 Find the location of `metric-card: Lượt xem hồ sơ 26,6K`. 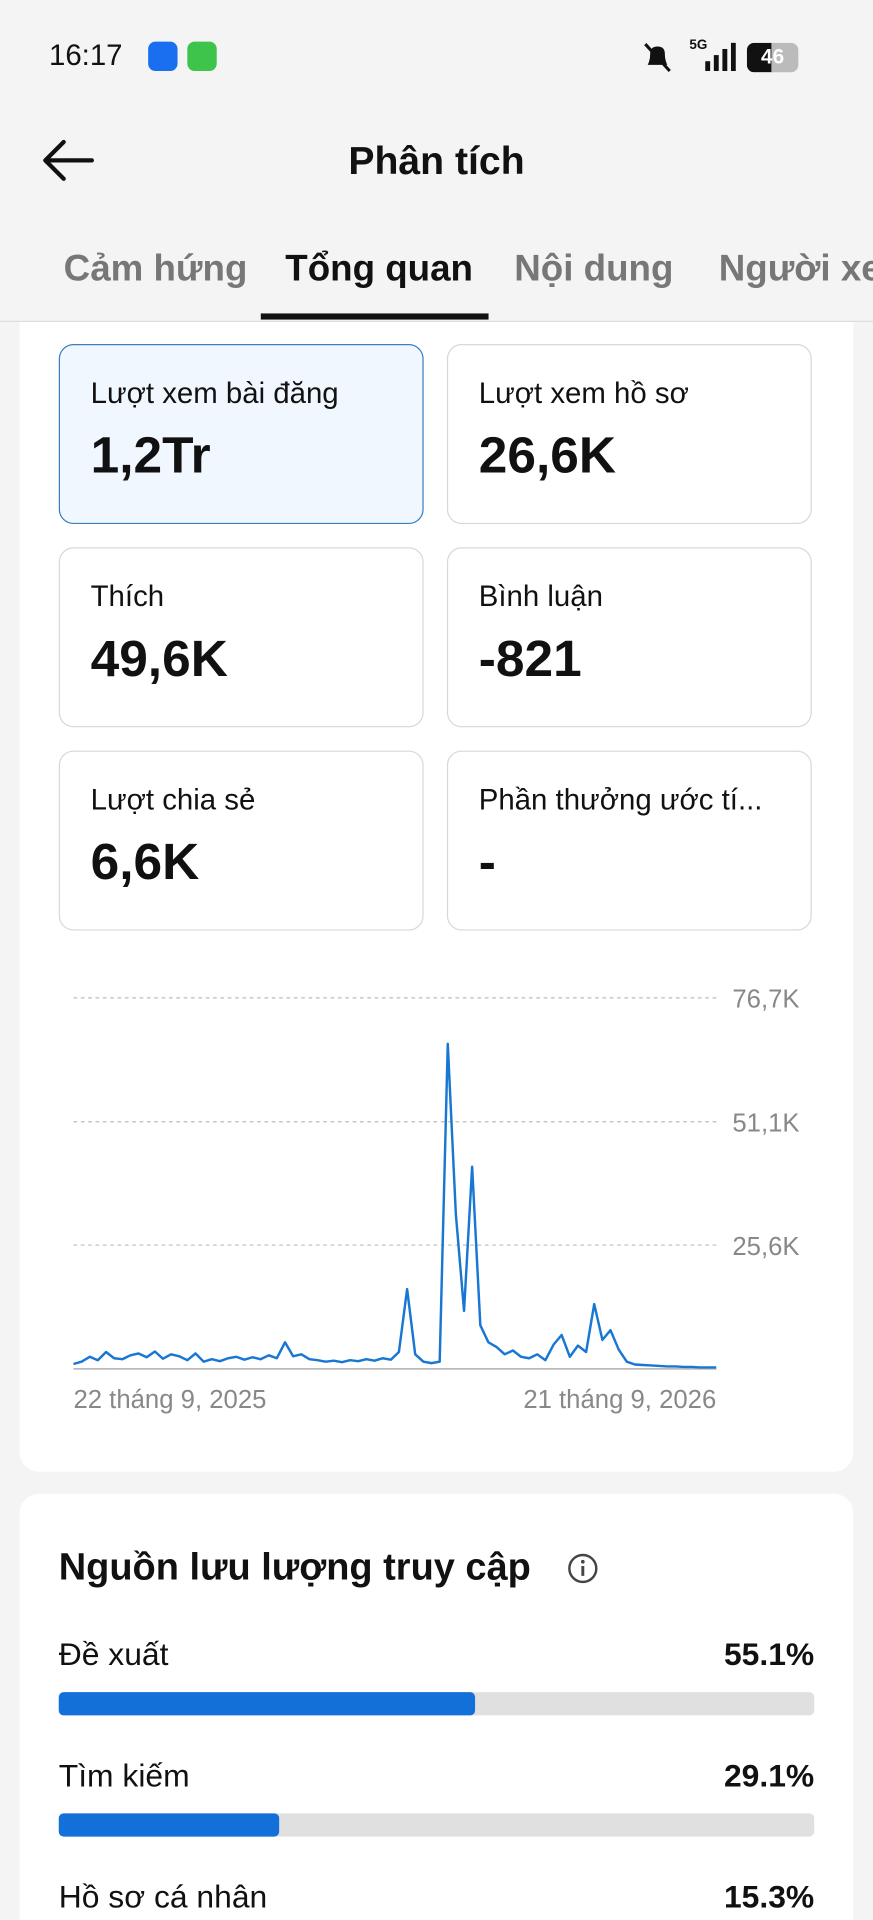

metric-card: Lượt xem hồ sơ 26,6K is located at coordinates (629, 434).